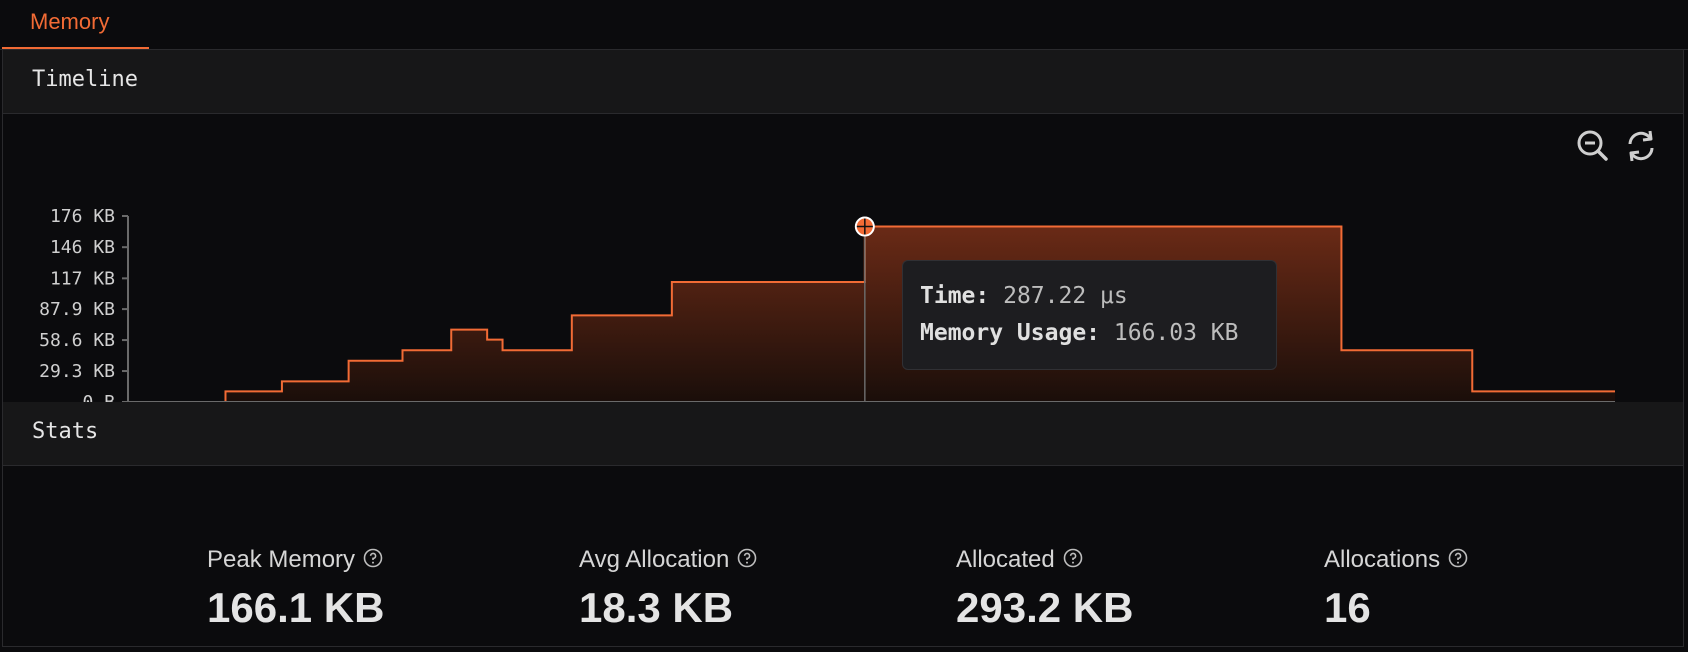 The width and height of the screenshot is (1688, 652). I want to click on y-tick-label: 58.6 KB, so click(77, 340).